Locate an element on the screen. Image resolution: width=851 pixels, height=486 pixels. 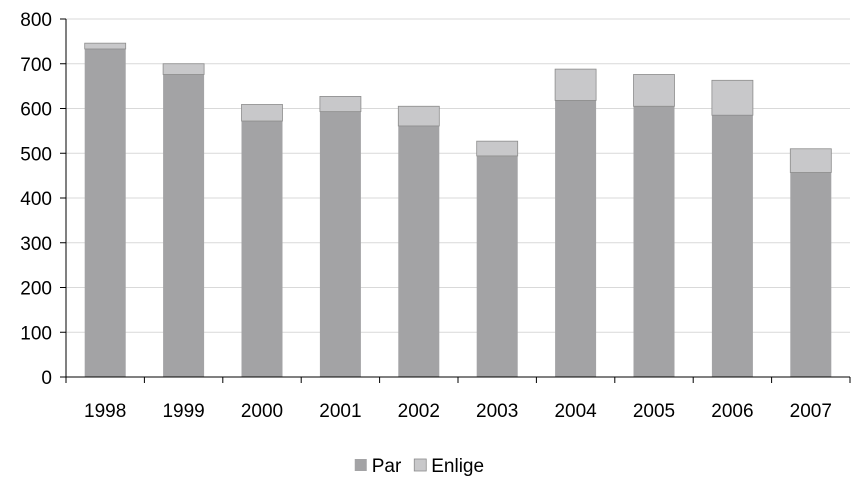
x-tick-label: 2000 is located at coordinates (262, 411).